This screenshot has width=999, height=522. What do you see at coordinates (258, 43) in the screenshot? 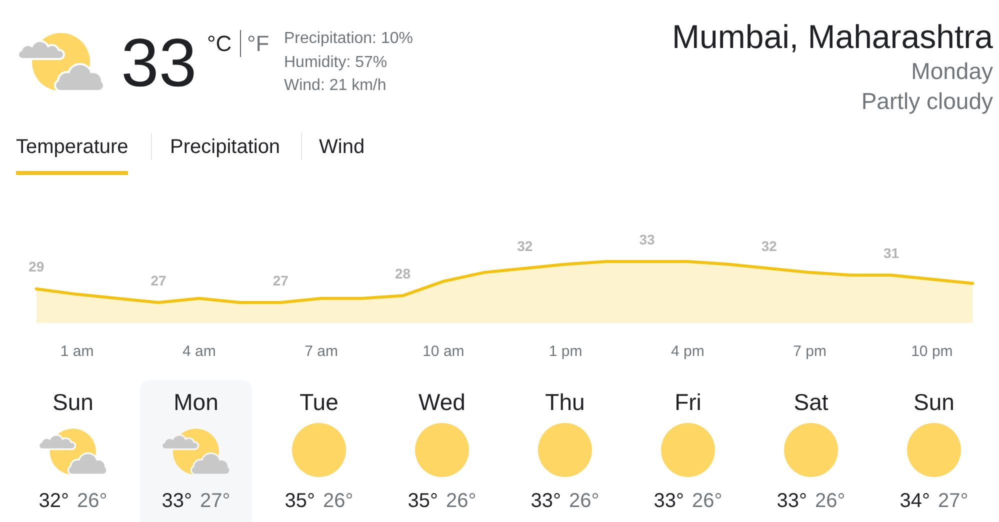
I see `text: °F` at bounding box center [258, 43].